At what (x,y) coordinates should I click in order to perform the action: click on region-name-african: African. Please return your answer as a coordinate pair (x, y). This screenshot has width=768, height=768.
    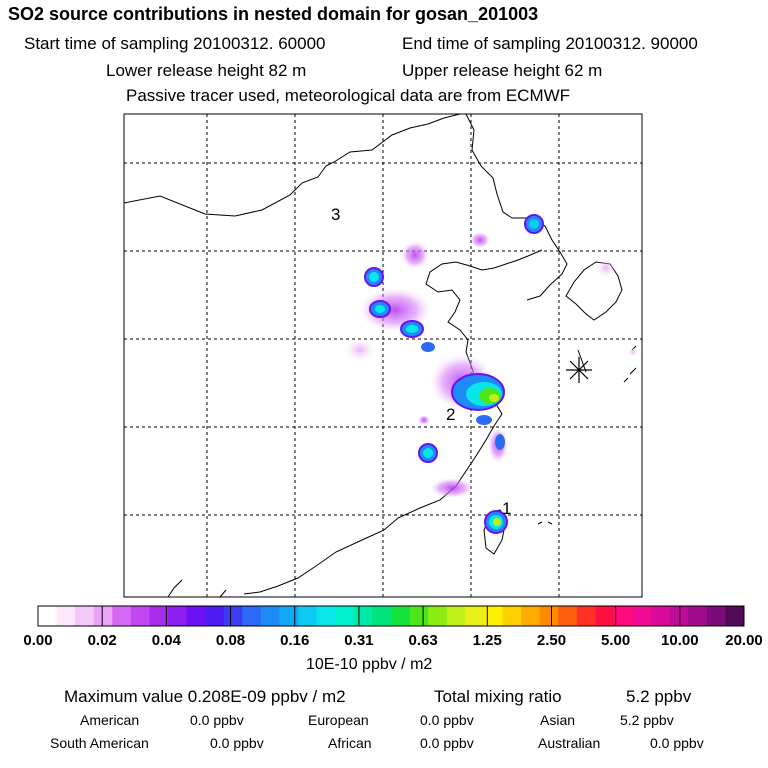
    Looking at the image, I should click on (350, 743).